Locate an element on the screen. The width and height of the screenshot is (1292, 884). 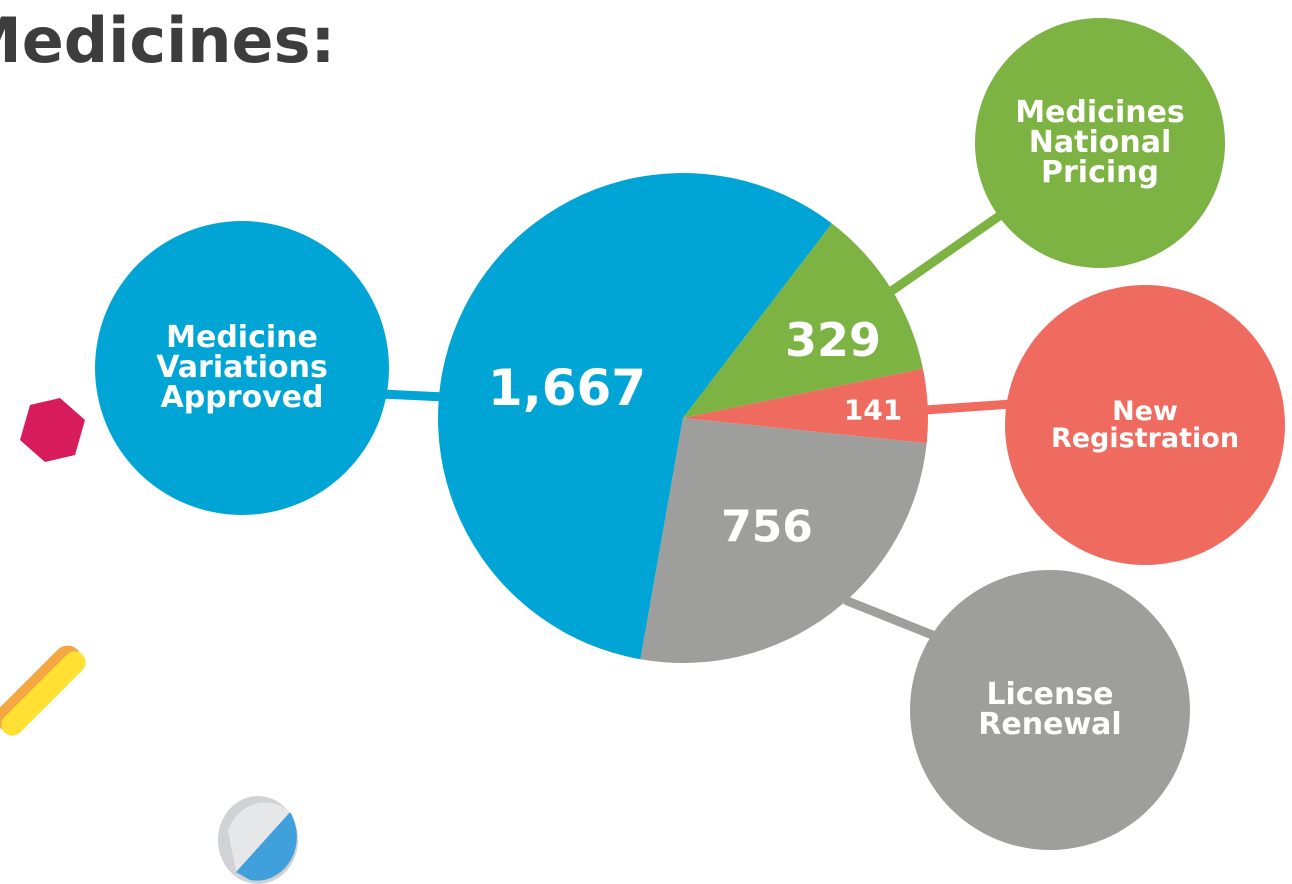
category-label: Medicines National Pricing is located at coordinates (1100, 142).